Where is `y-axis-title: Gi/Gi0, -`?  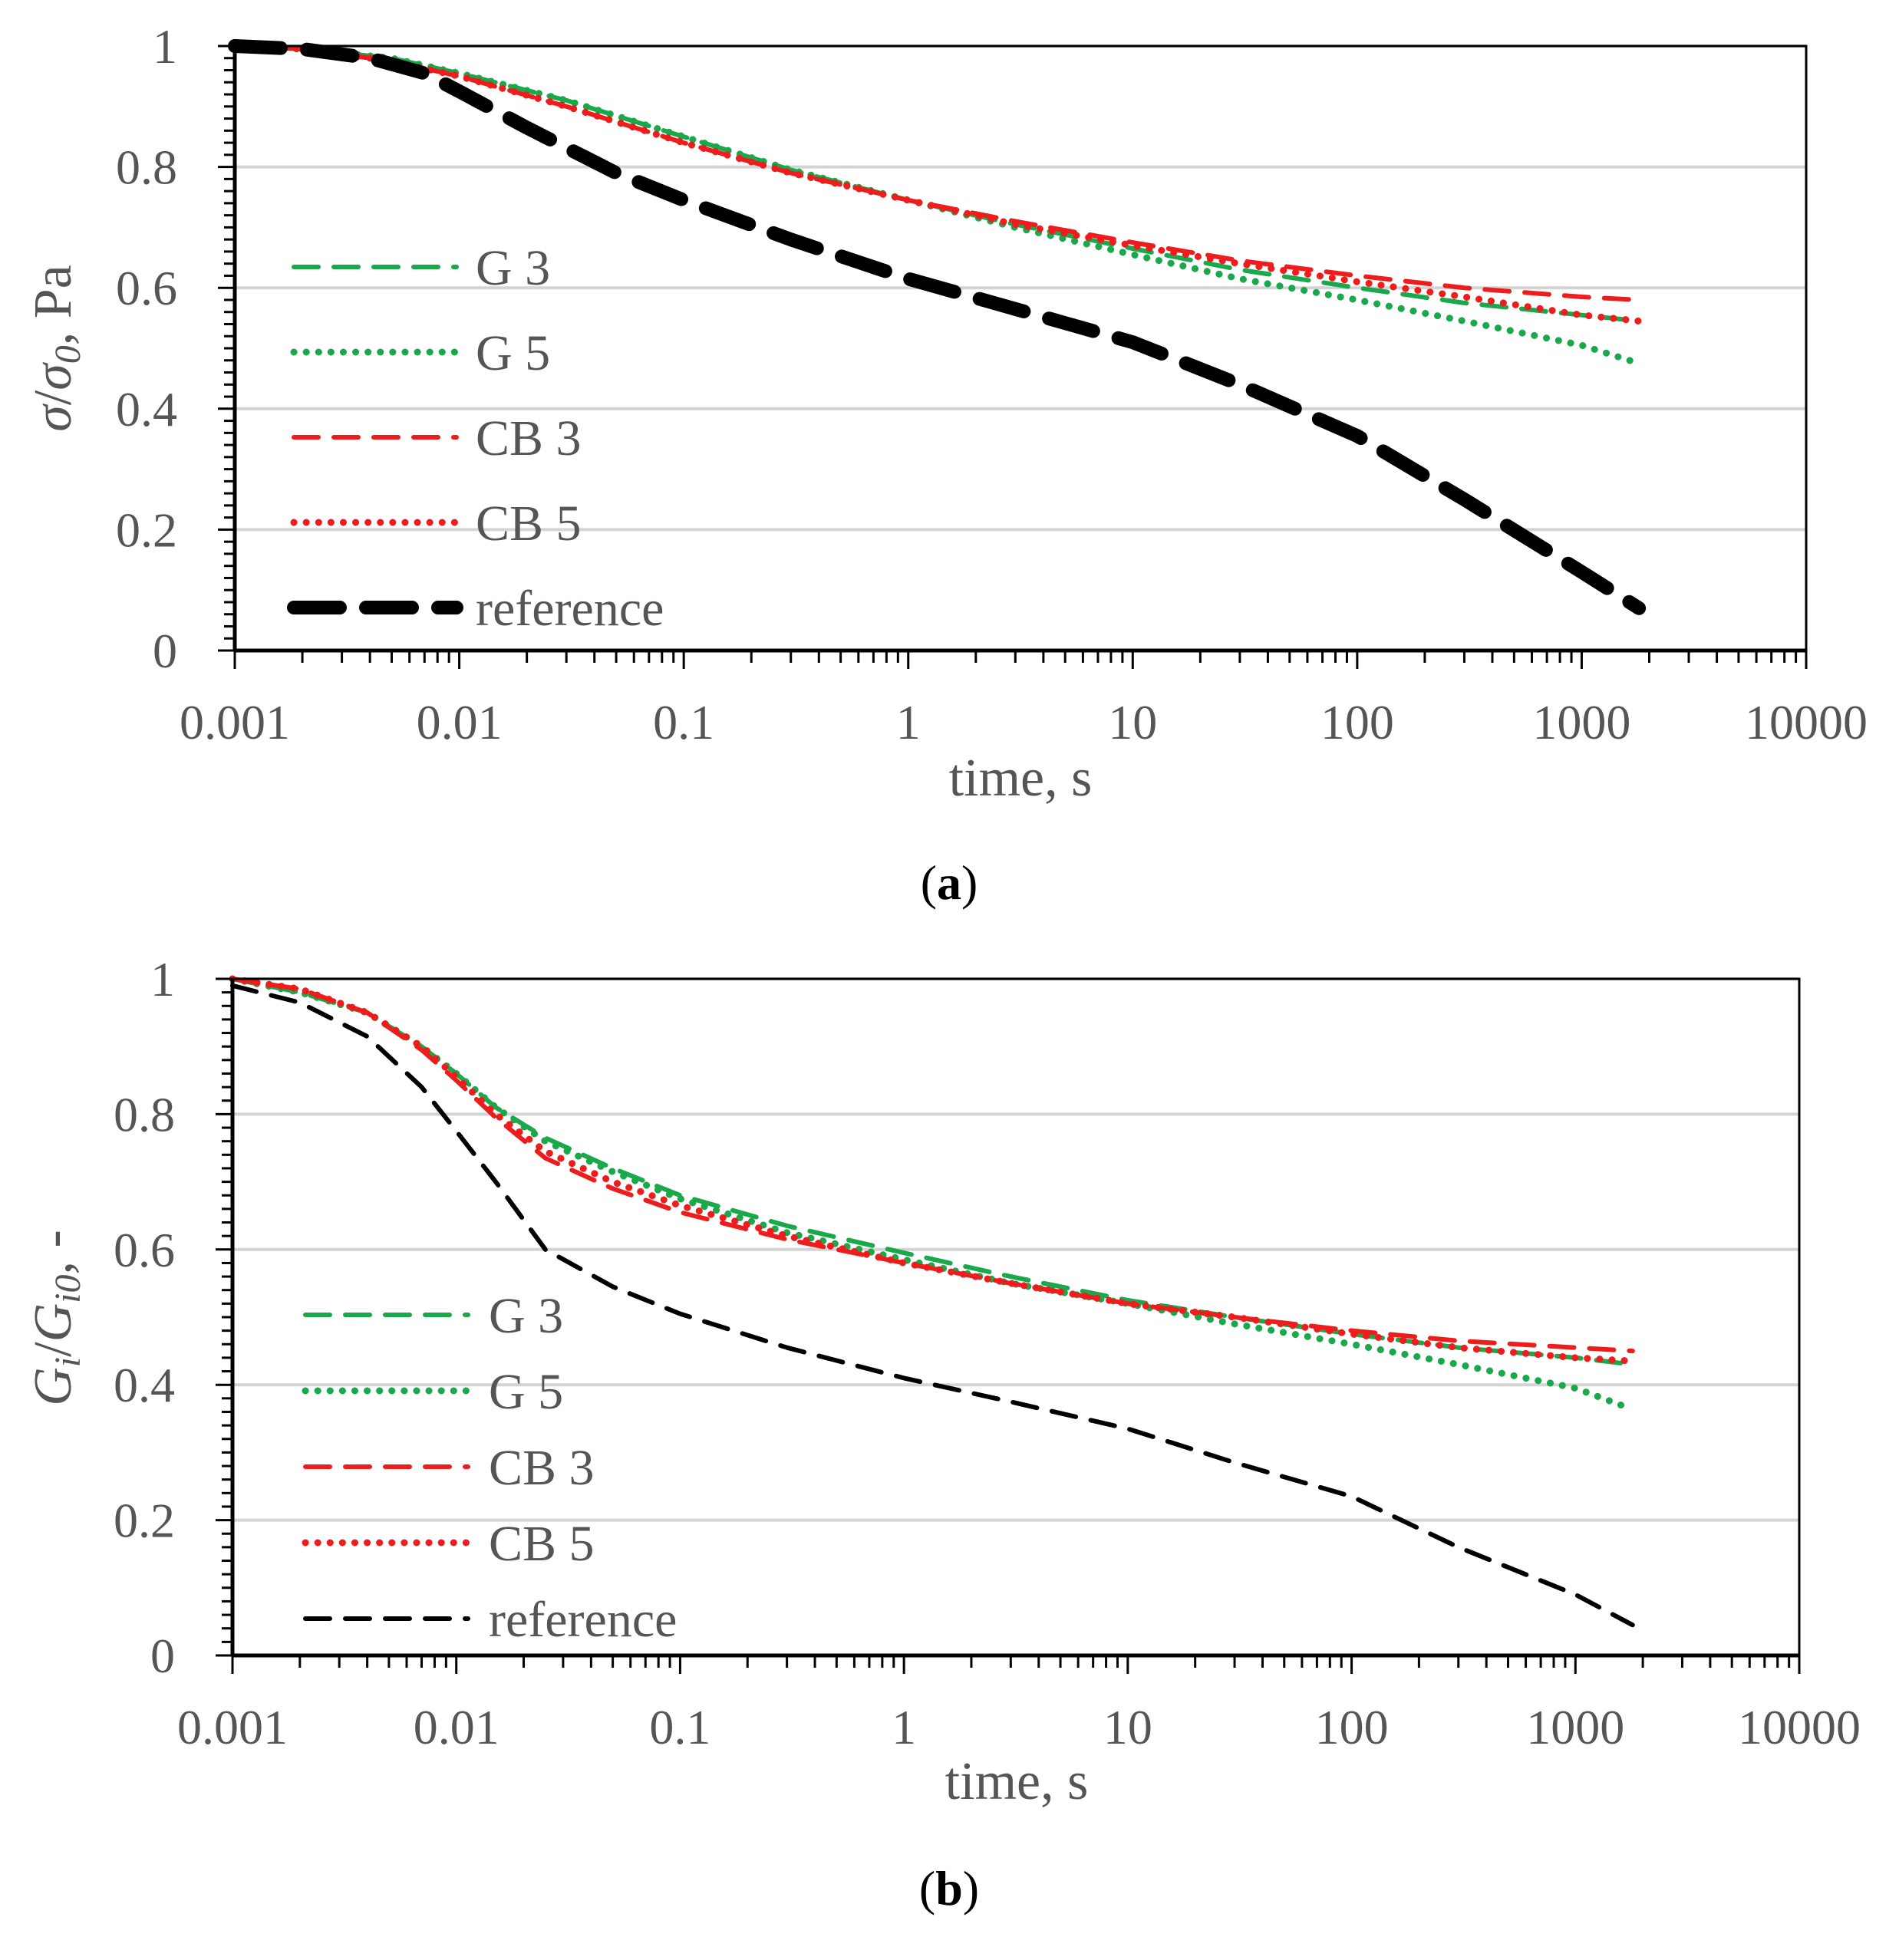
y-axis-title: Gi/Gi0, - is located at coordinates (56, 1318).